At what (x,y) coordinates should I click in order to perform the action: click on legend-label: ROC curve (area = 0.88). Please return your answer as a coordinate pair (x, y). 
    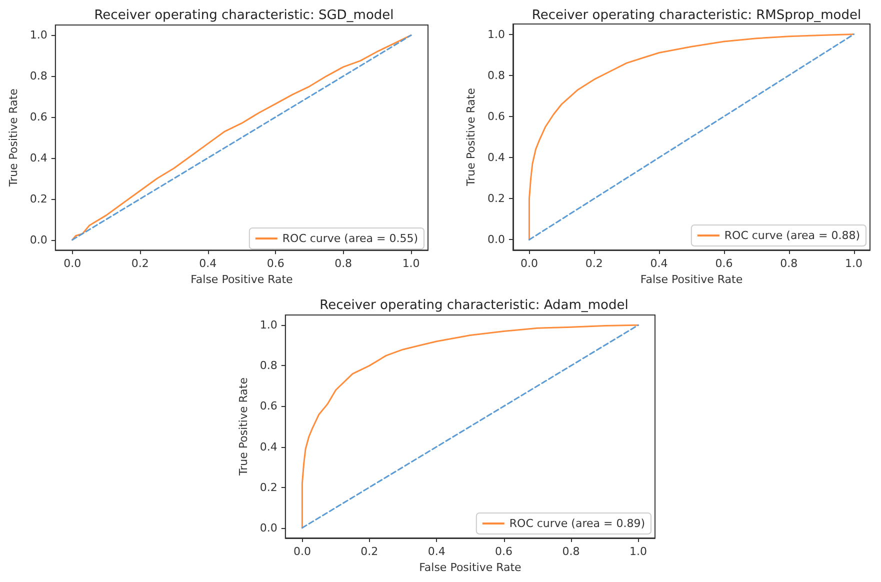
    Looking at the image, I should click on (792, 235).